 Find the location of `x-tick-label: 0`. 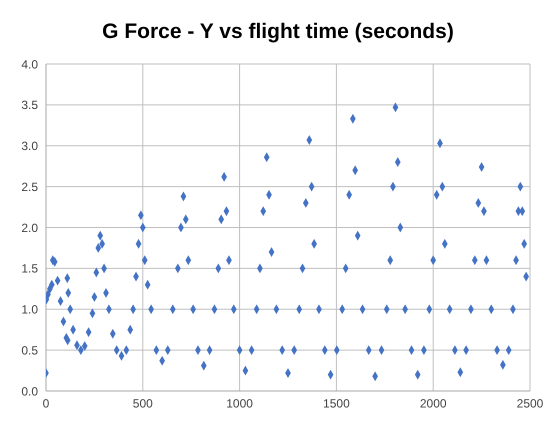

x-tick-label: 0 is located at coordinates (46, 403).